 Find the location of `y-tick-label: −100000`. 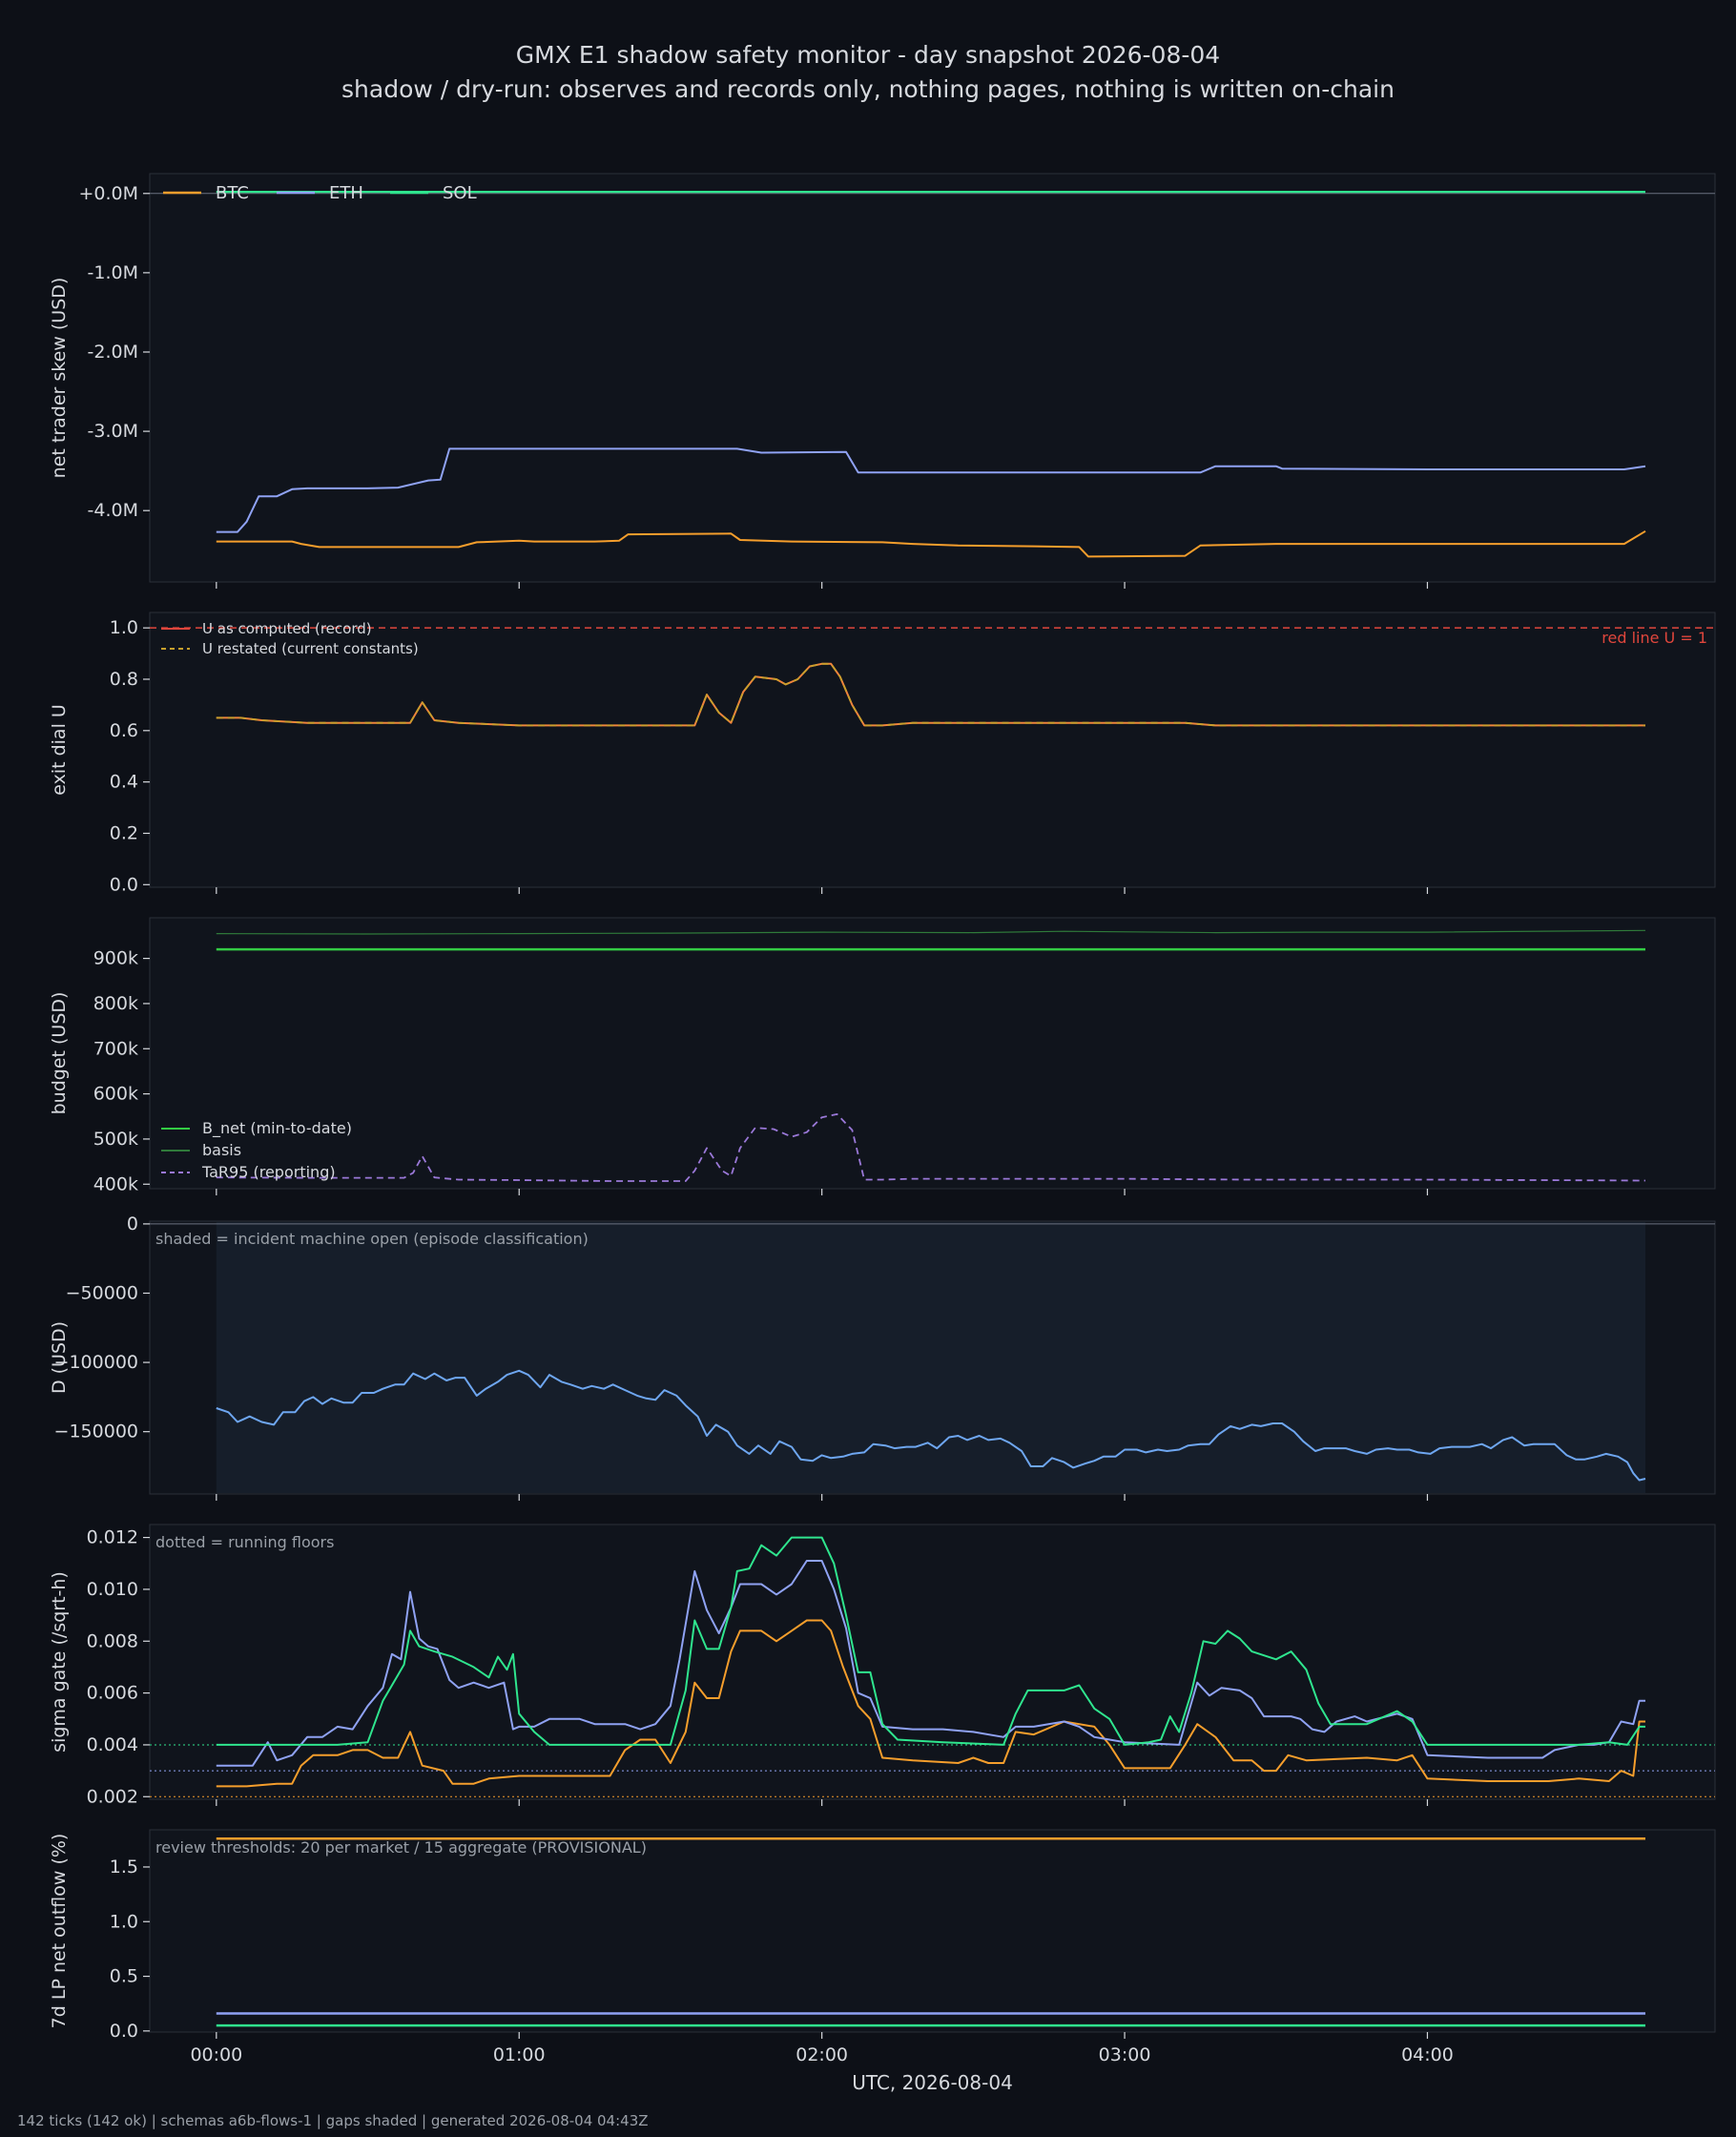

y-tick-label: −100000 is located at coordinates (96, 1362).